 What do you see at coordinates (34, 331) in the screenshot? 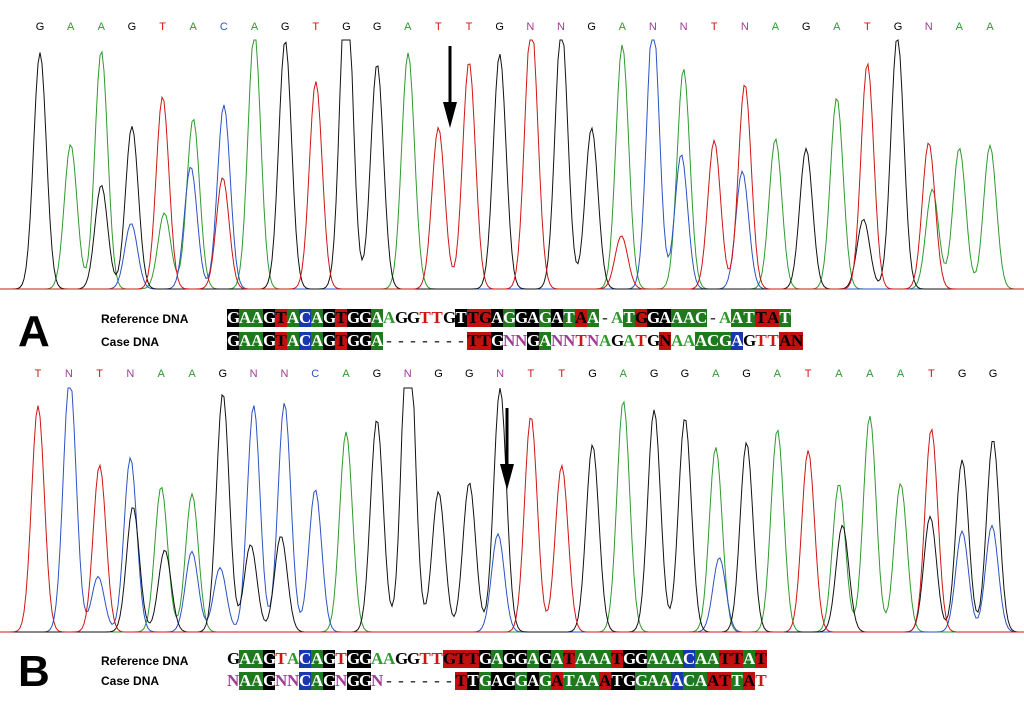
I see `panel-a-label: A` at bounding box center [34, 331].